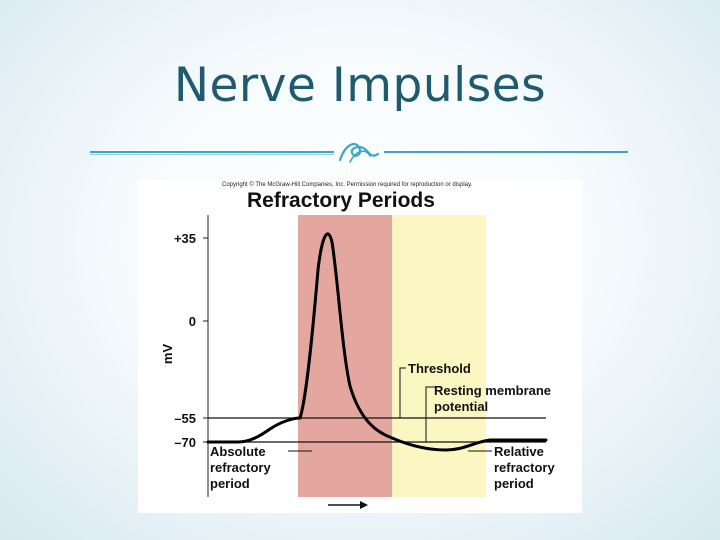 The height and width of the screenshot is (540, 720). Describe the element at coordinates (192, 321) in the screenshot. I see `y-tick-label-0: 0` at that location.